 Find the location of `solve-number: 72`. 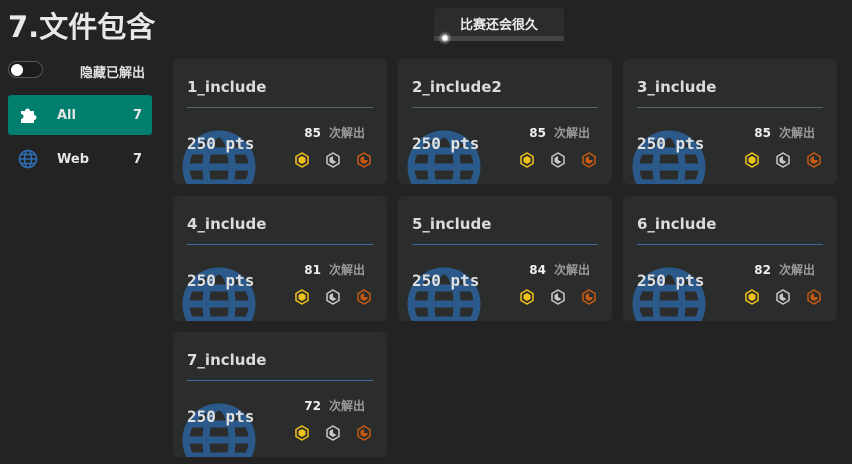

solve-number: 72 is located at coordinates (312, 406).